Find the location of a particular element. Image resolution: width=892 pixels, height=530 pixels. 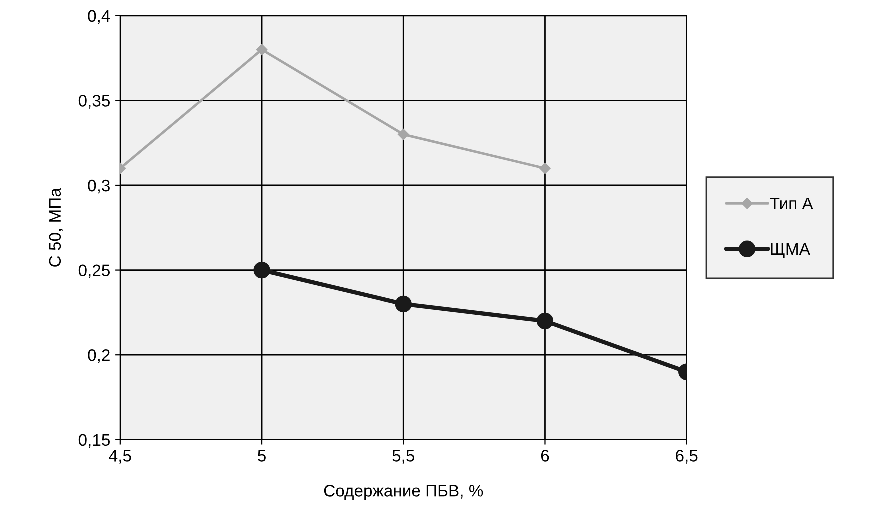

y-tick-label: 0,15 is located at coordinates (94, 441).